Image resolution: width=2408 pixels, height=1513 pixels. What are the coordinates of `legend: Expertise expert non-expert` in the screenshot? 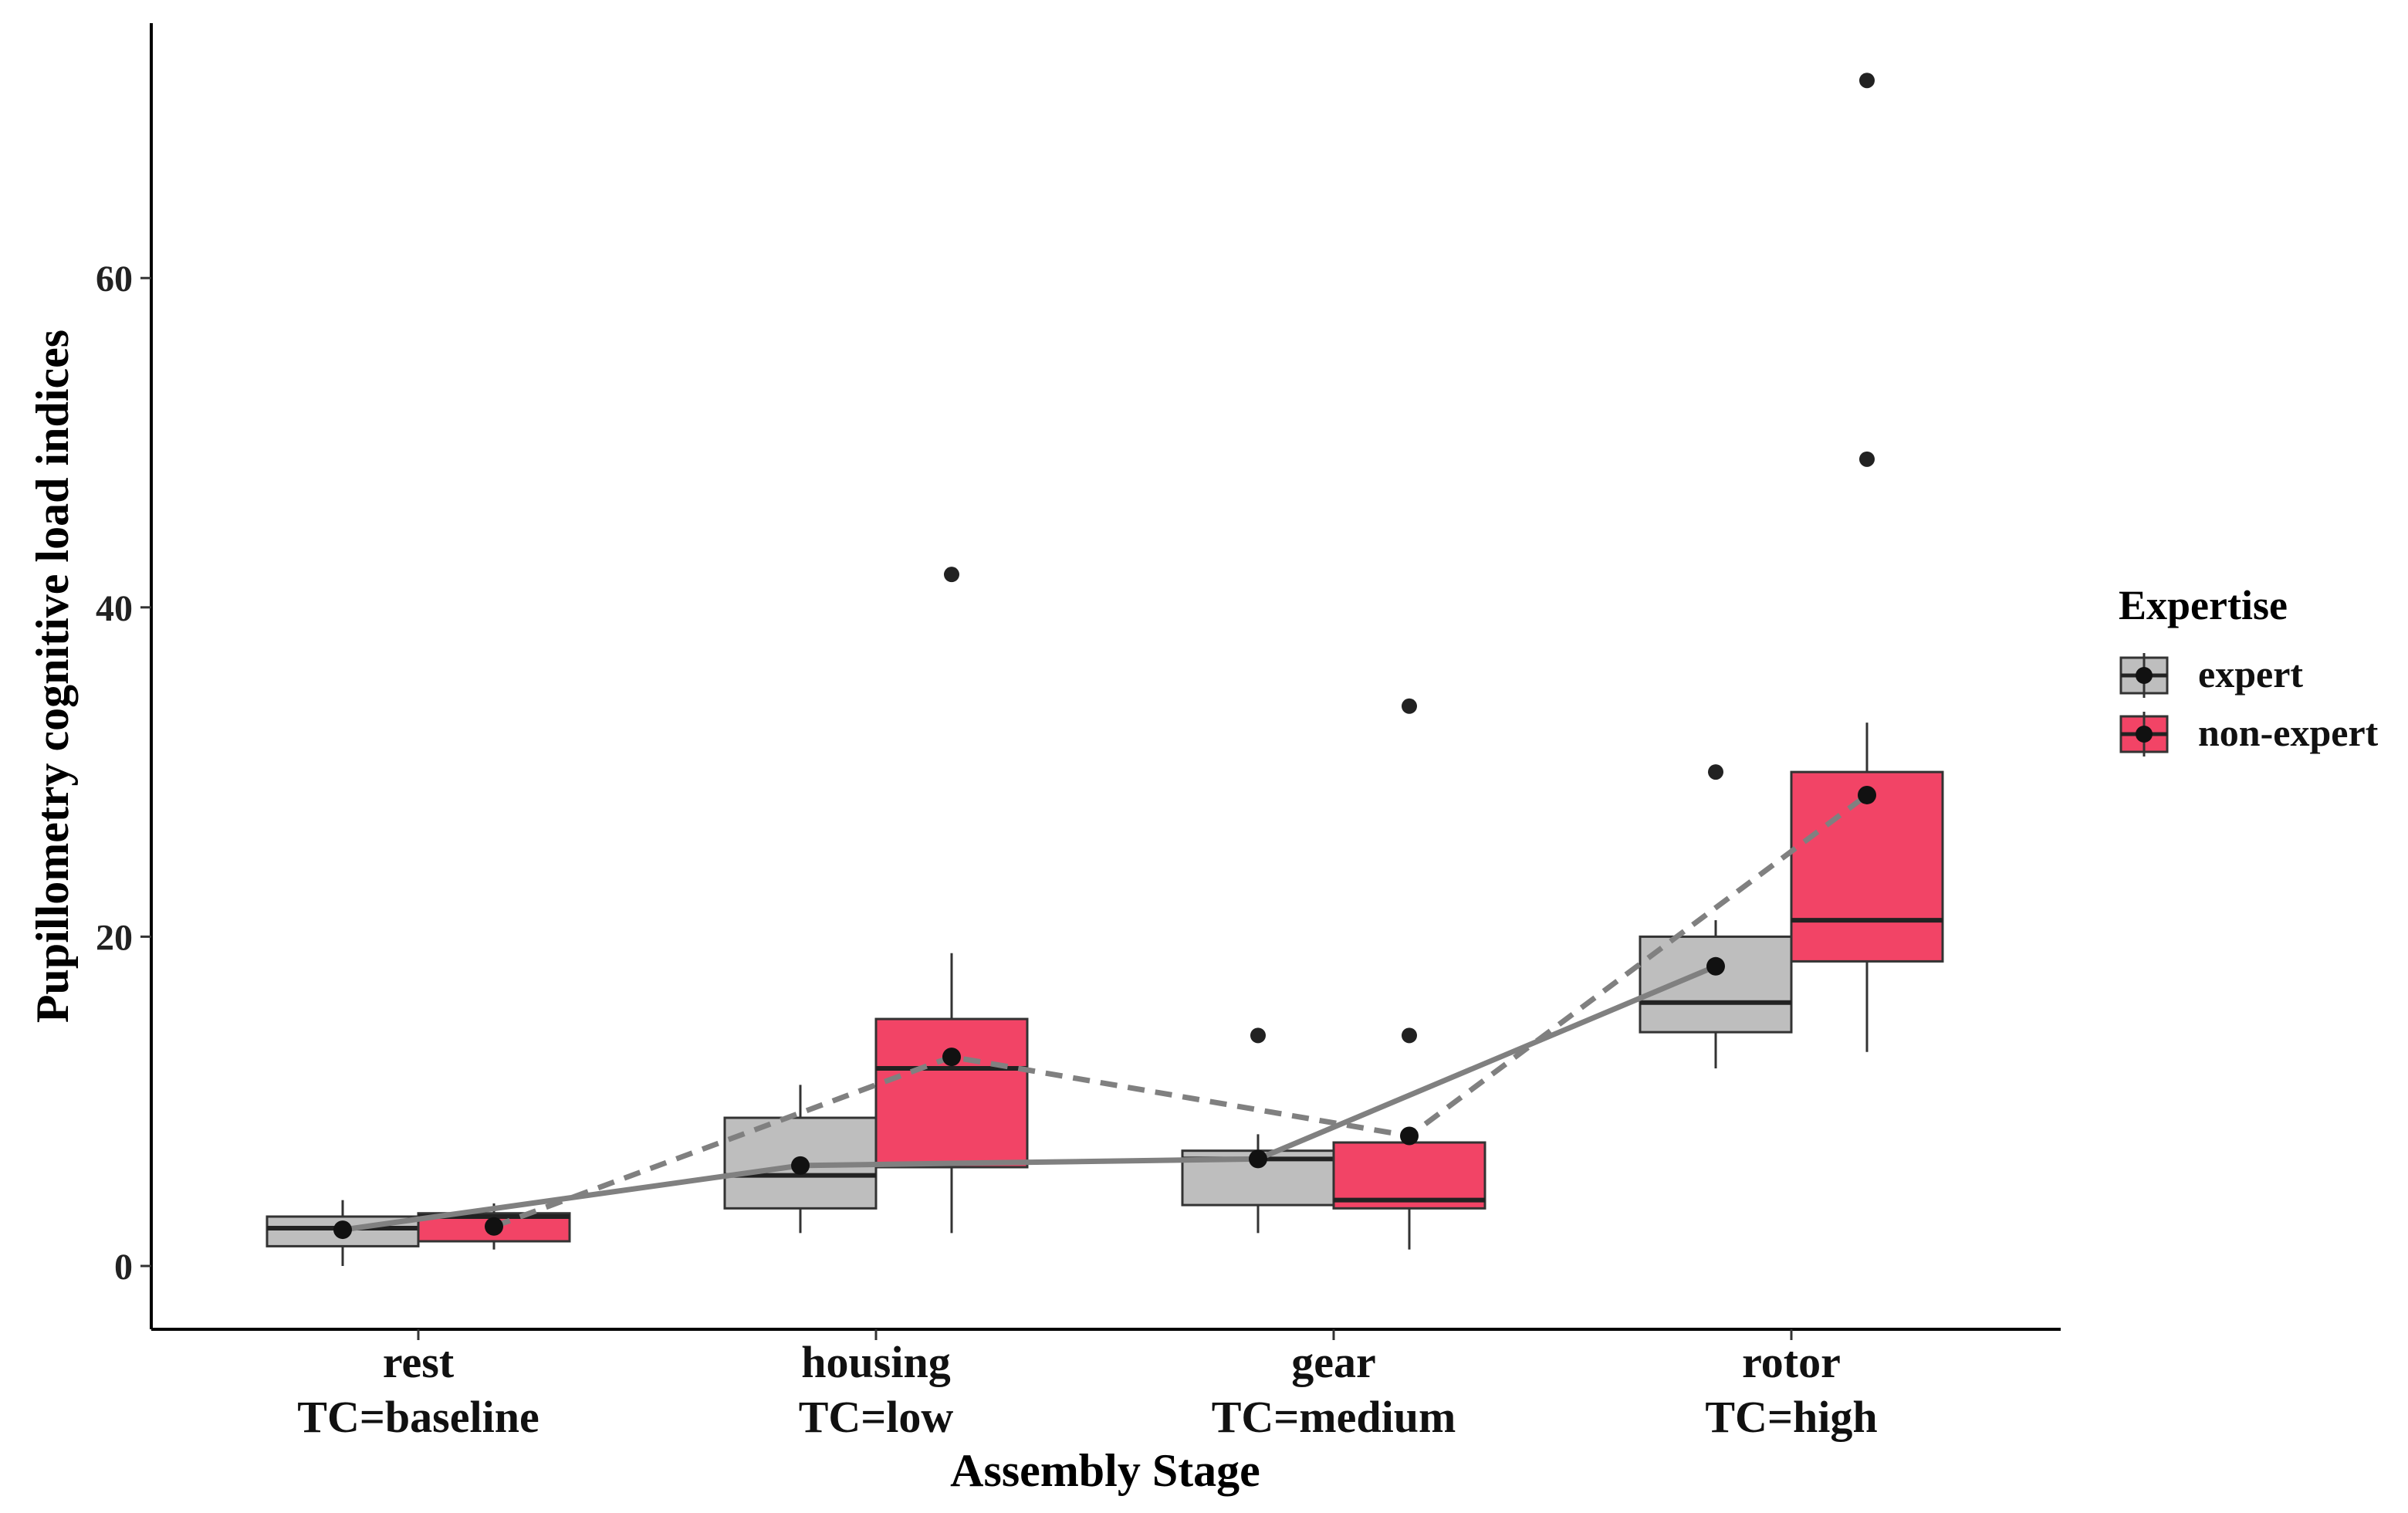 It's located at (2249, 669).